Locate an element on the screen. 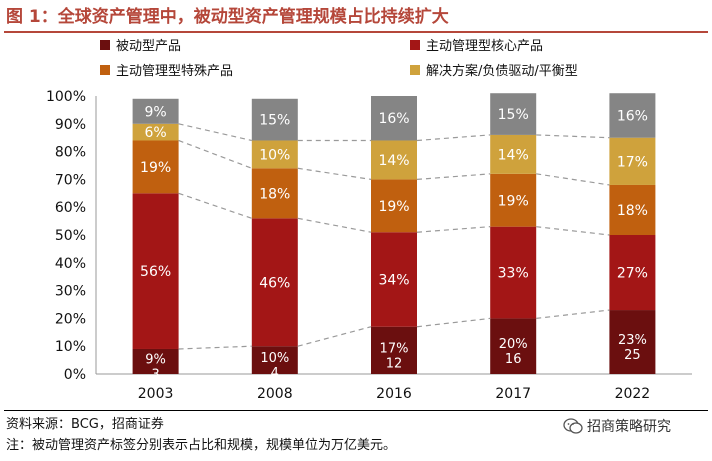 This screenshot has width=712, height=461. x-tick-label: 2022 is located at coordinates (633, 394).